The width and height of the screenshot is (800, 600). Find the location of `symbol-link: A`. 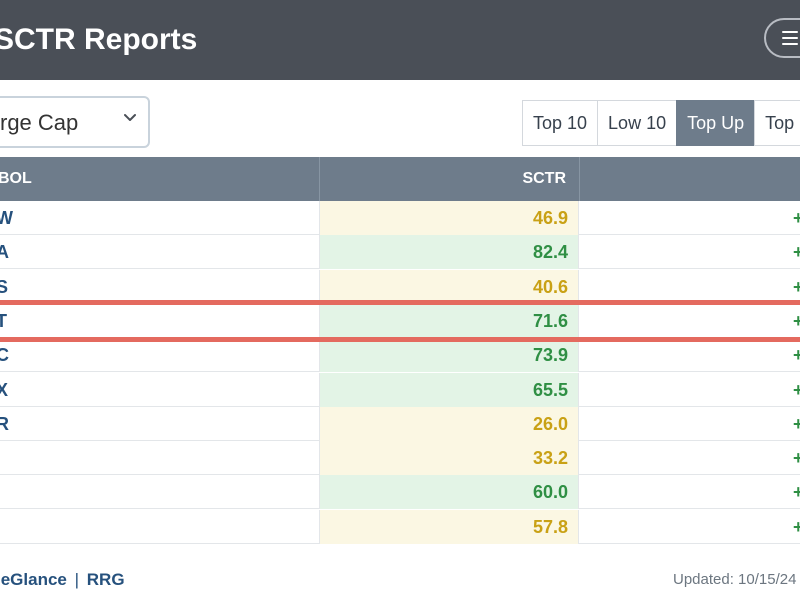

symbol-link: A is located at coordinates (4, 252).